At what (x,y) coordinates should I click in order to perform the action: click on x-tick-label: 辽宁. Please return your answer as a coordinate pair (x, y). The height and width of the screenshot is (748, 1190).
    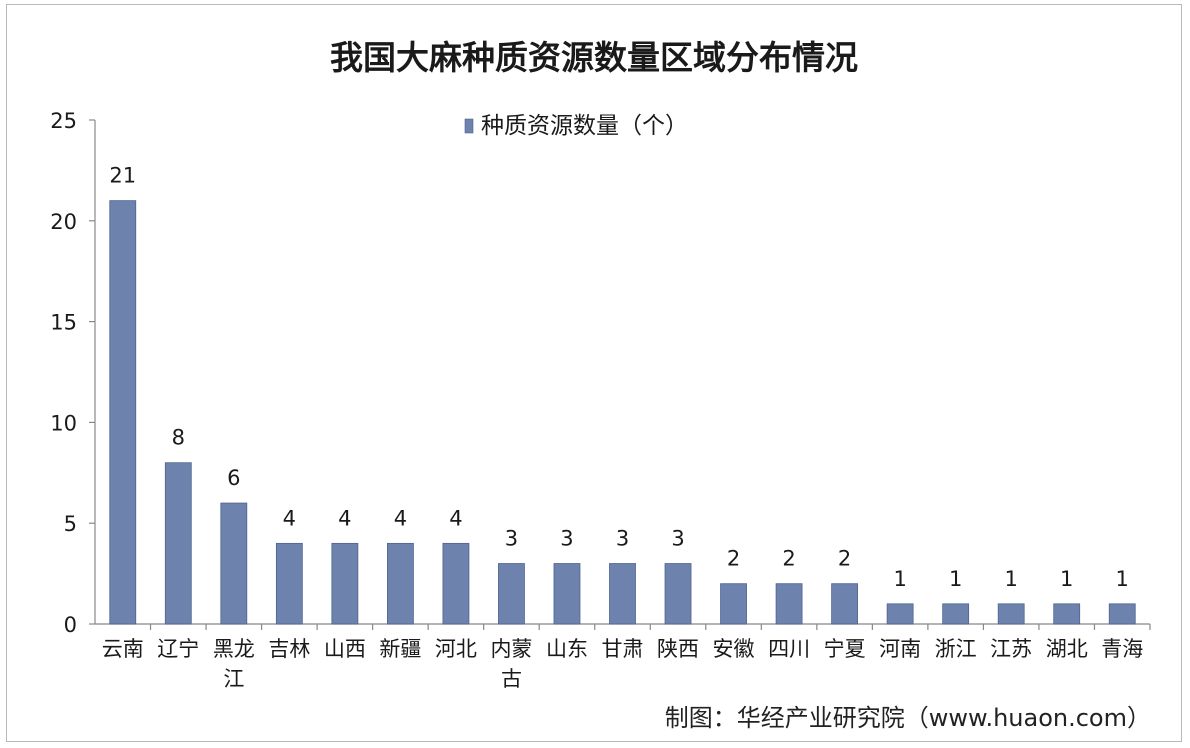
    Looking at the image, I should click on (178, 649).